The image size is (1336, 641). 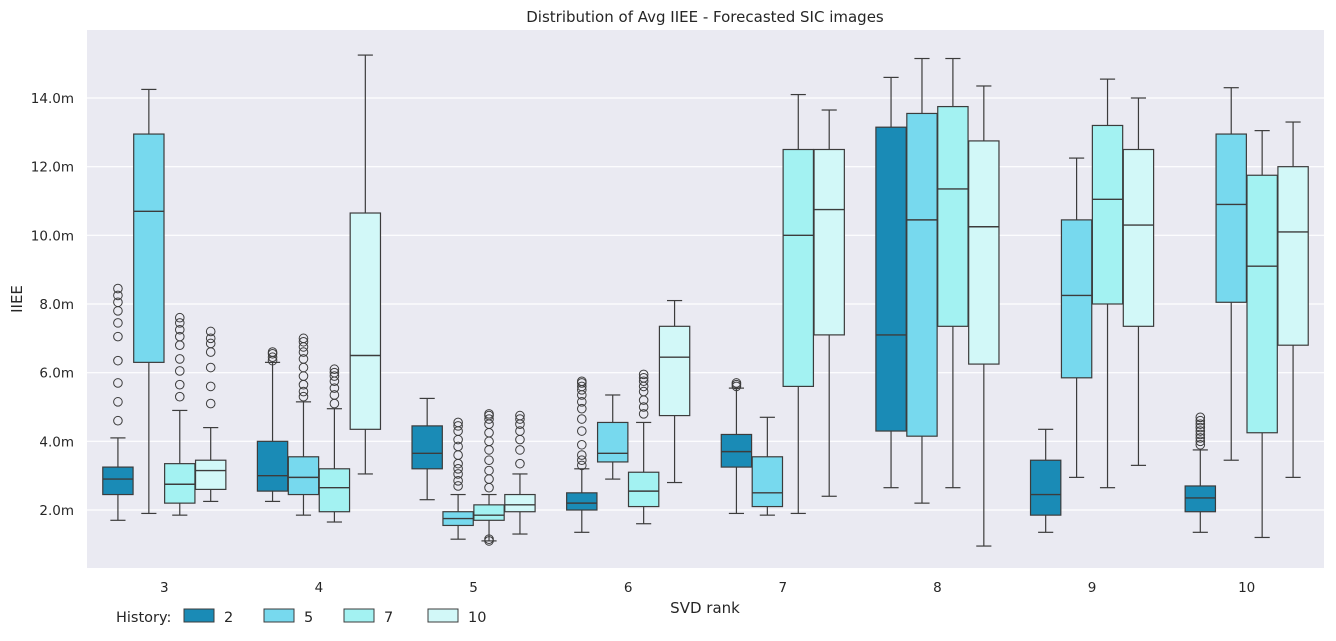 What do you see at coordinates (56, 511) in the screenshot?
I see `y-tick-label: 2.0m` at bounding box center [56, 511].